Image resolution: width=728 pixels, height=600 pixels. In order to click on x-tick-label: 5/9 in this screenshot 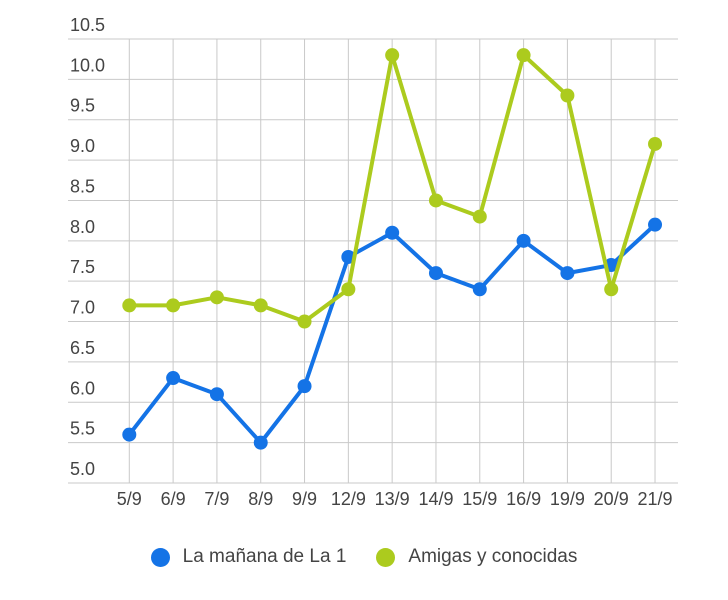, I will do `click(129, 499)`.